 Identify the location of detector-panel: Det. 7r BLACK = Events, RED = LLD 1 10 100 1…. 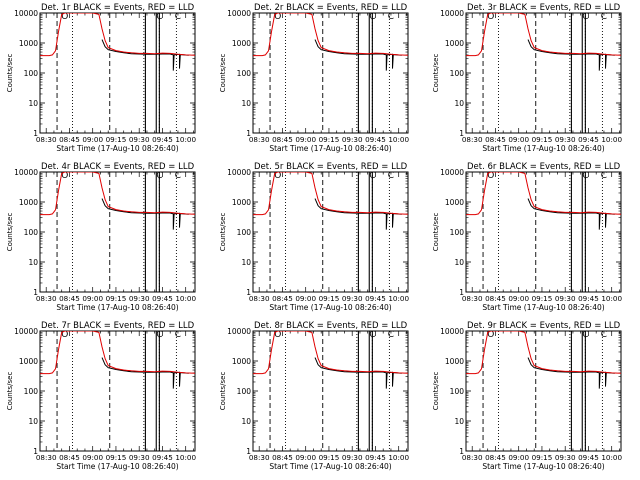
(101, 396).